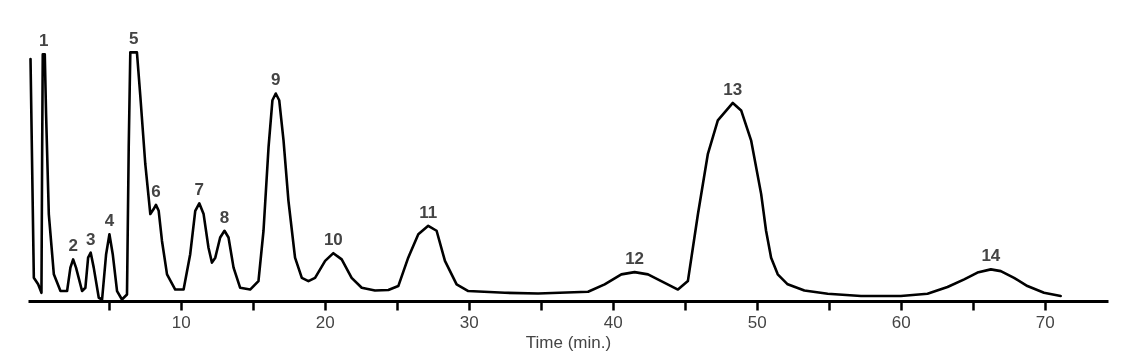  What do you see at coordinates (156, 191) in the screenshot?
I see `annotation: 6` at bounding box center [156, 191].